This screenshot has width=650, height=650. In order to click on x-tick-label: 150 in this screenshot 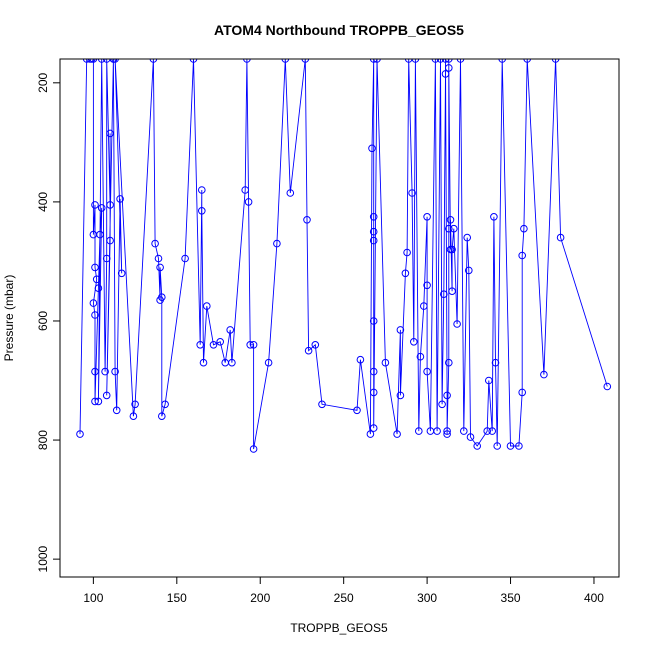, I will do `click(177, 598)`.